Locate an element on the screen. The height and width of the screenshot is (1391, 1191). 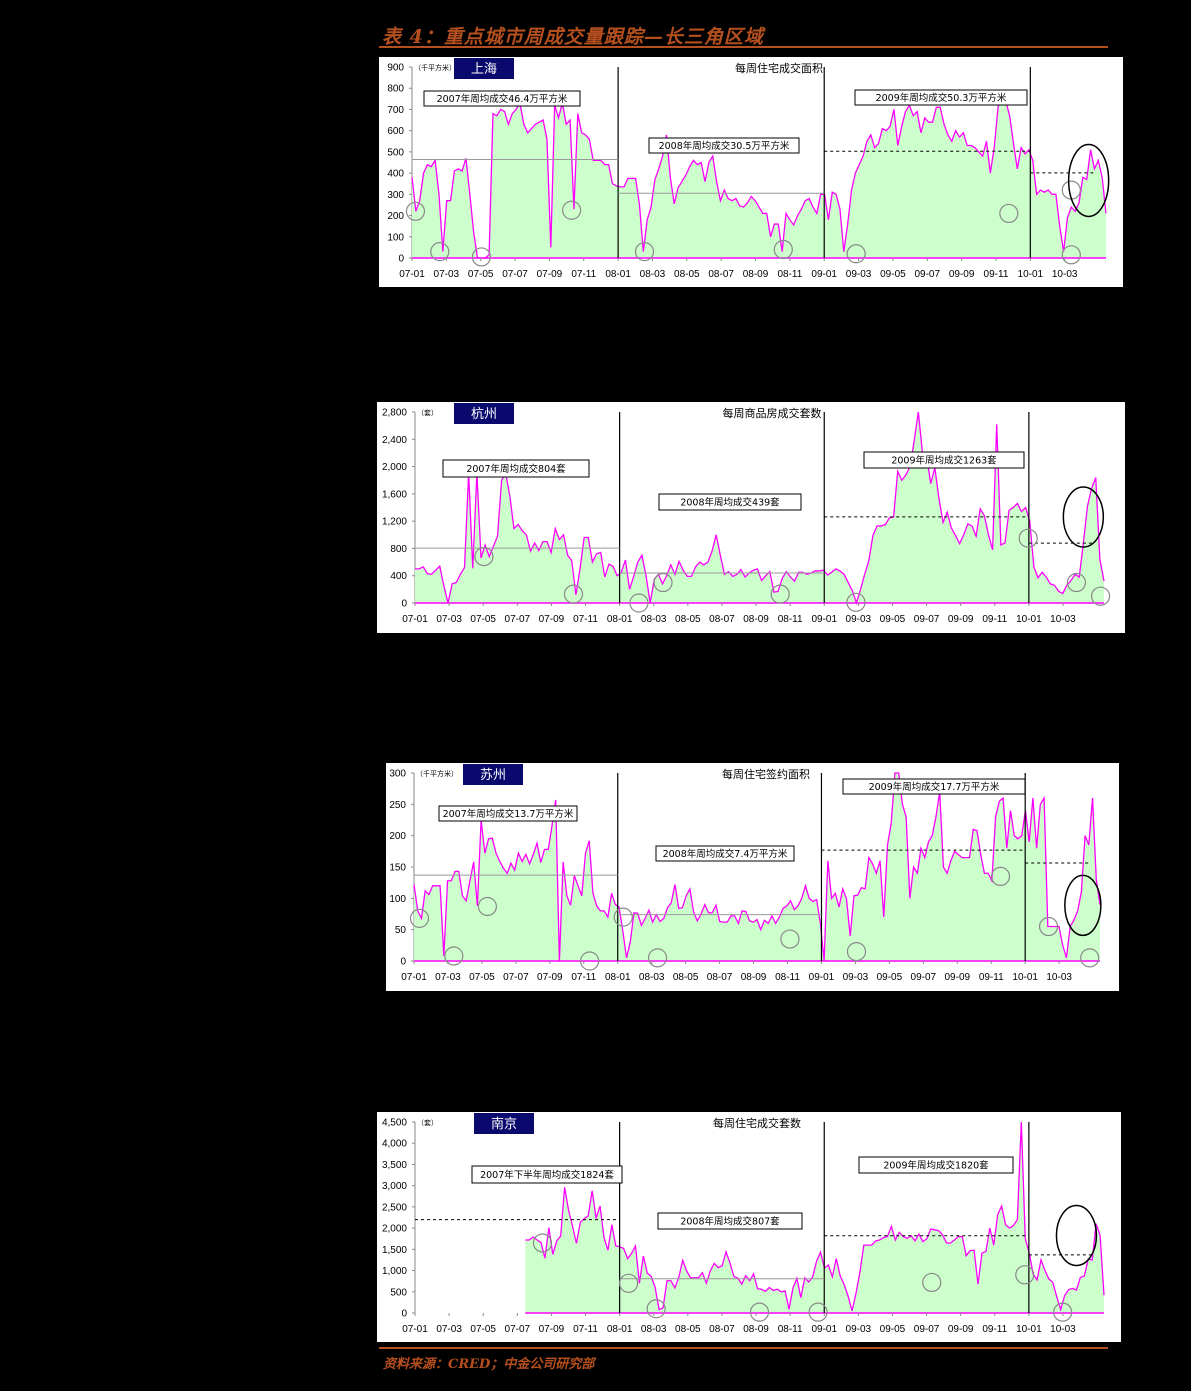
y-tick-label: 2,800 is located at coordinates (394, 413).